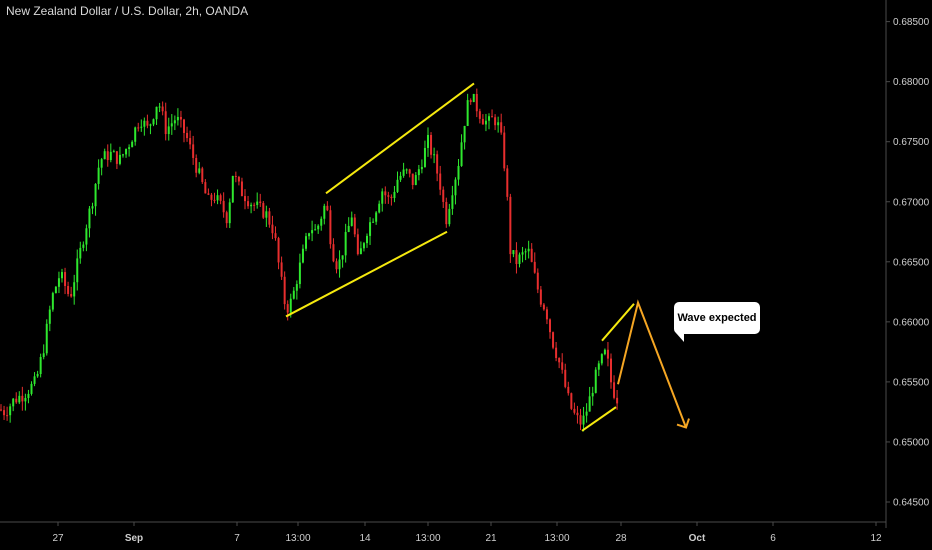 The width and height of the screenshot is (932, 550). Describe the element at coordinates (773, 538) in the screenshot. I see `time-tick-label: 6` at that location.